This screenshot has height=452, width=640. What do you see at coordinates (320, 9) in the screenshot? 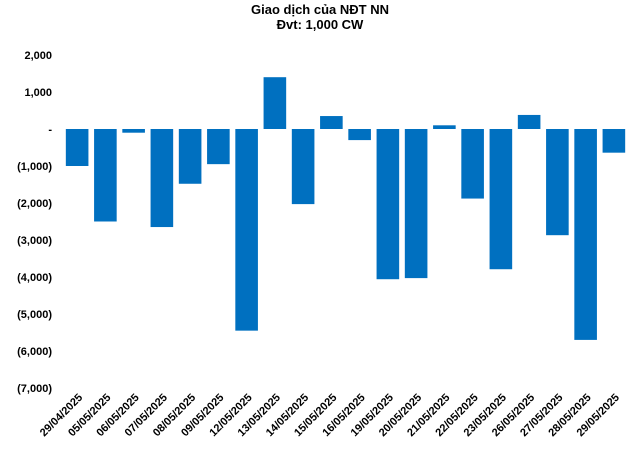
I see `chart-title: Giao dịch của NĐT NN` at bounding box center [320, 9].